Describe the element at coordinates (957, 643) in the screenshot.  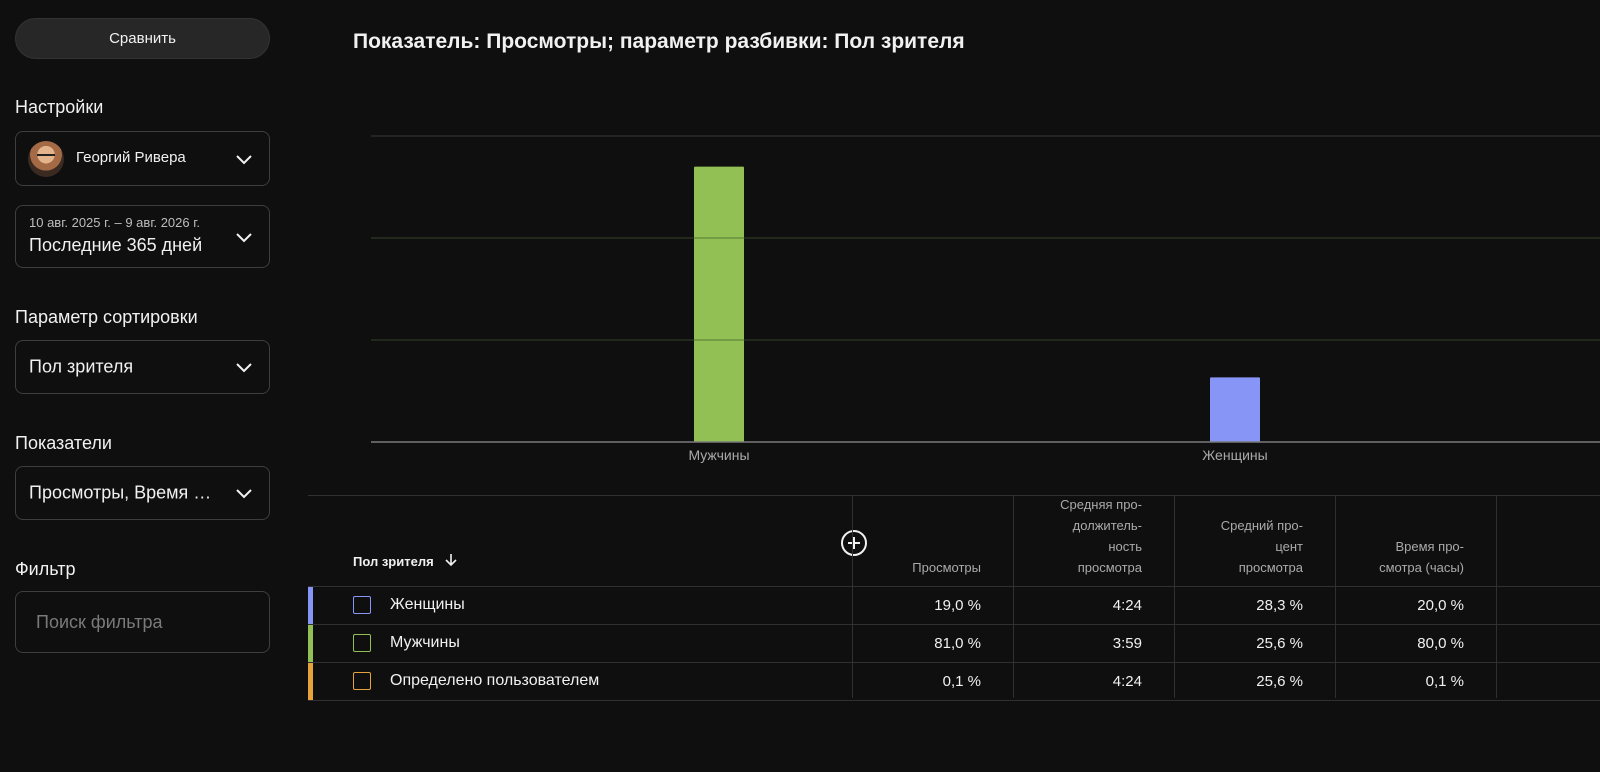
I see `table-cell: 81,0 %` at that location.